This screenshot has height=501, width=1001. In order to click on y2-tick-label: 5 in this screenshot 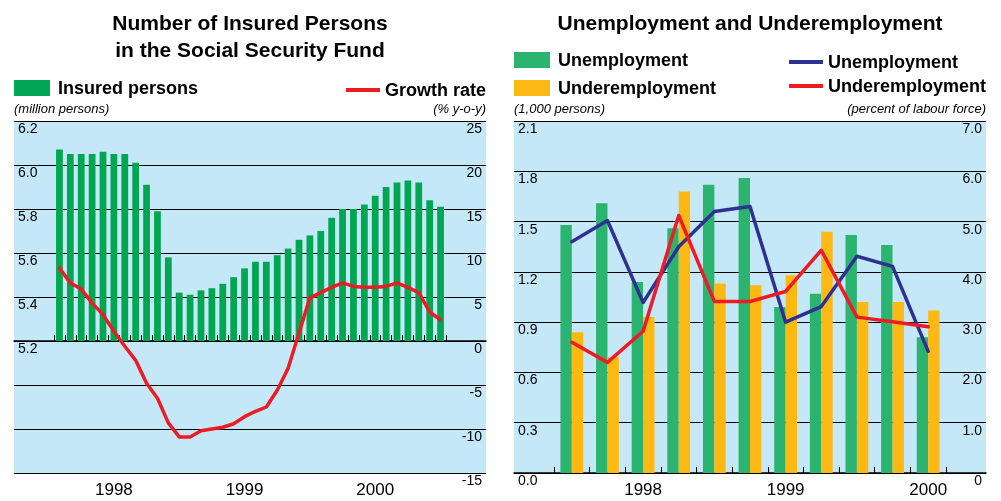, I will do `click(478, 304)`.